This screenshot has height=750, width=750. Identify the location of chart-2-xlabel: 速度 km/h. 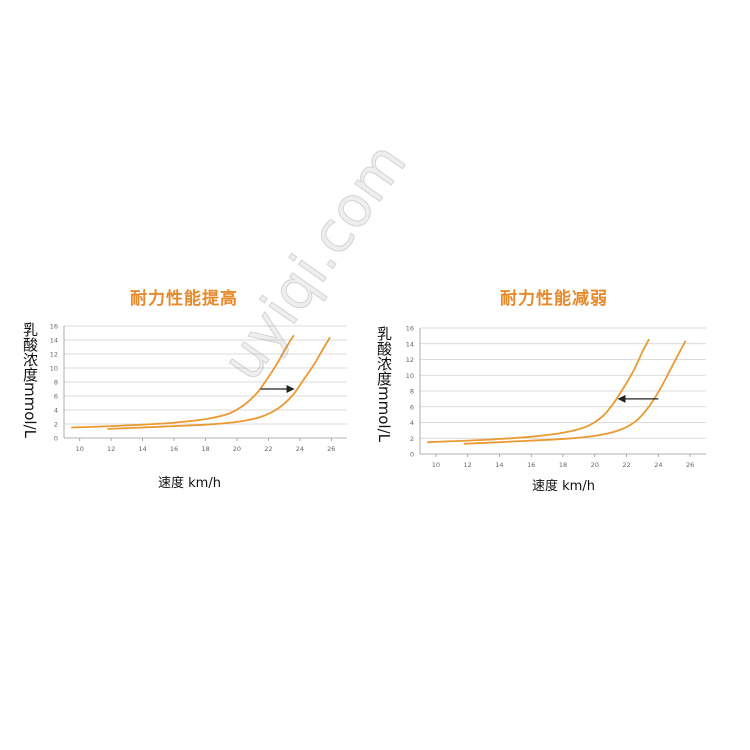
(563, 486).